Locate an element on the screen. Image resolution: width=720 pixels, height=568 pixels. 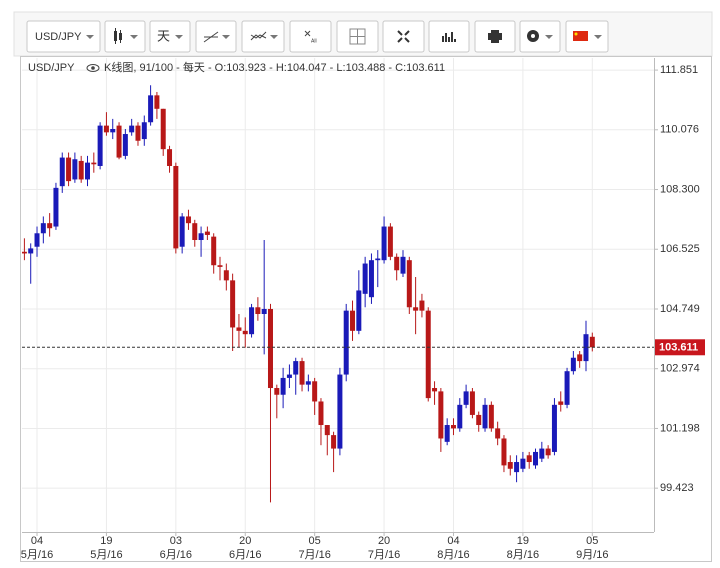
eye-icon is located at coordinates (93, 68).